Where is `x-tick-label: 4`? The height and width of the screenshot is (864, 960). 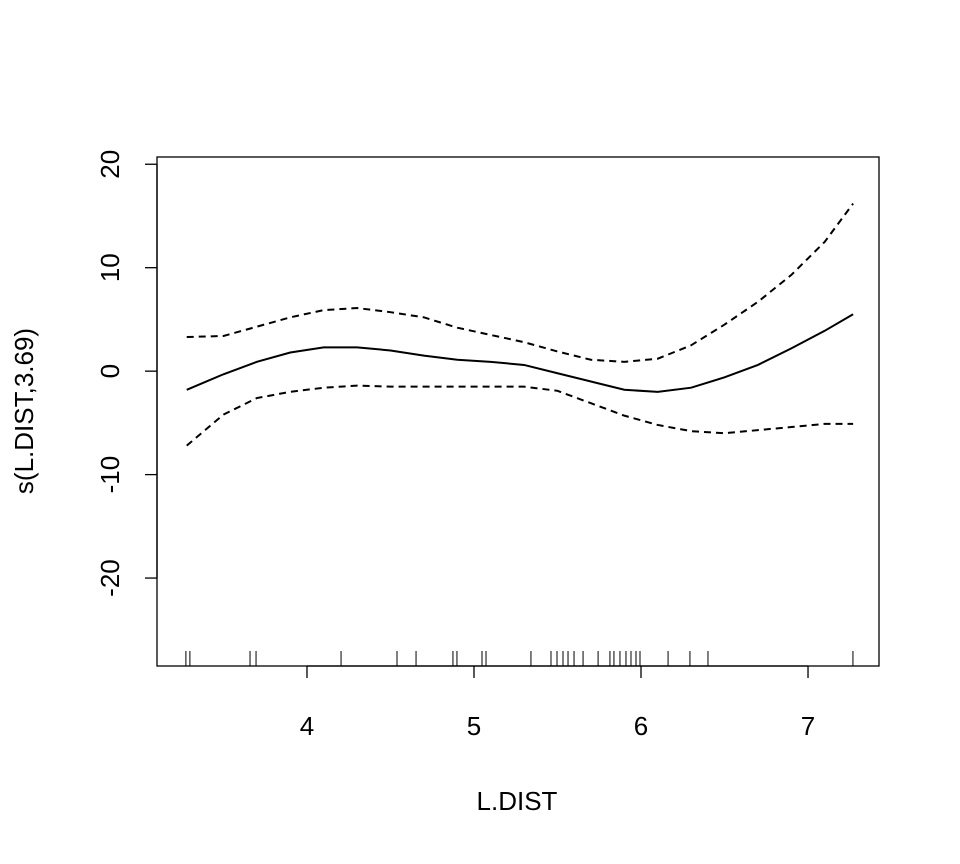
x-tick-label: 4 is located at coordinates (307, 726).